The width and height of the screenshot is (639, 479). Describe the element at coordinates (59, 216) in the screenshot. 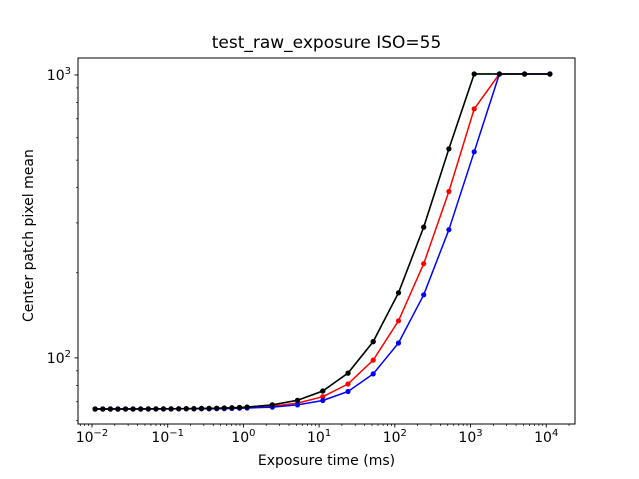

I see `y-tick-labels: 10² 10³` at that location.